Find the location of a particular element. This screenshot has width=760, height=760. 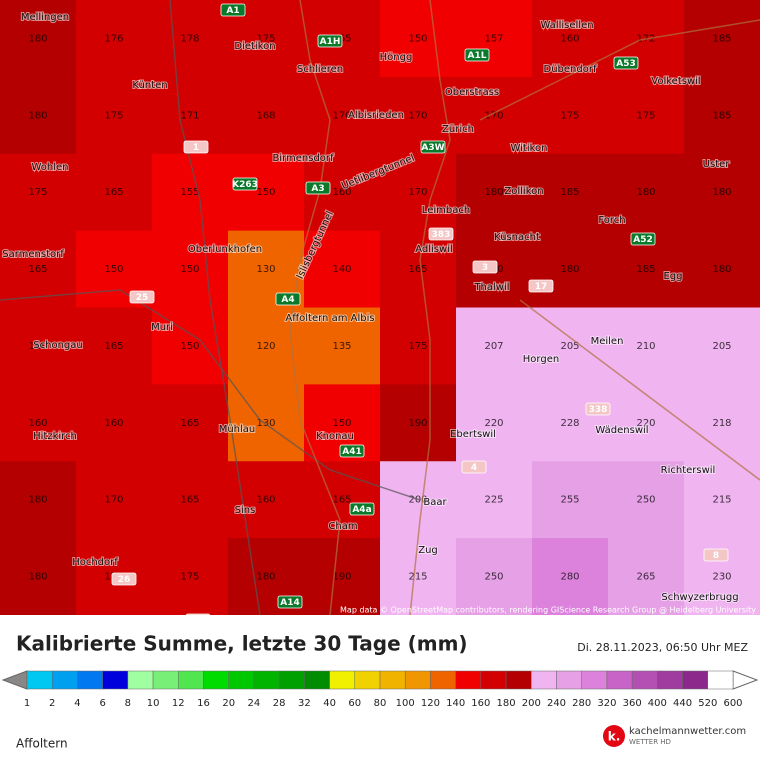

cell-value: 178 is located at coordinates (189, 38).